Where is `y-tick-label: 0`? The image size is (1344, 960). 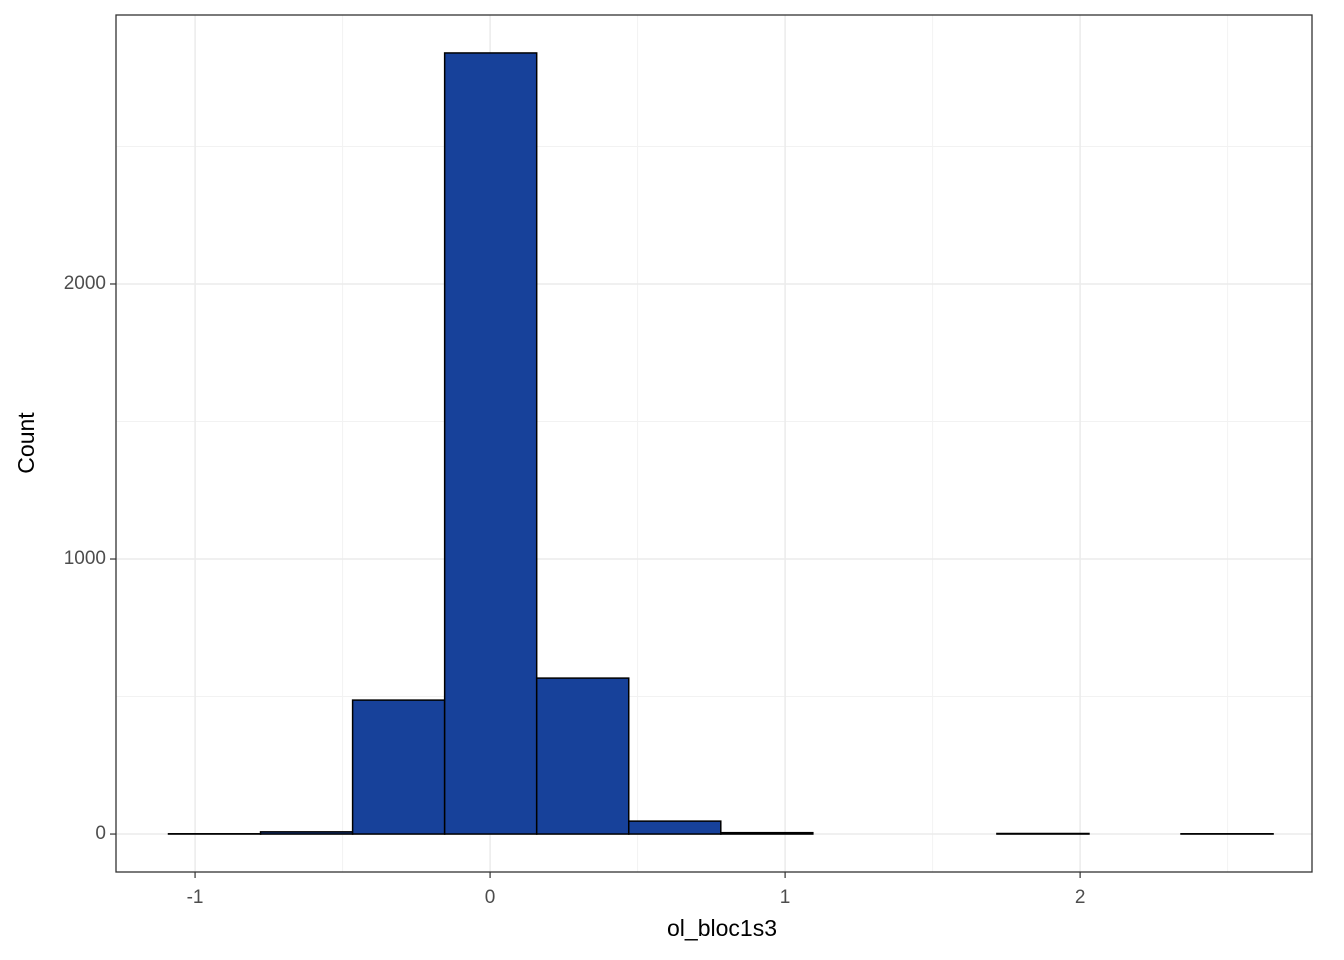
y-tick-label: 0 is located at coordinates (100, 833).